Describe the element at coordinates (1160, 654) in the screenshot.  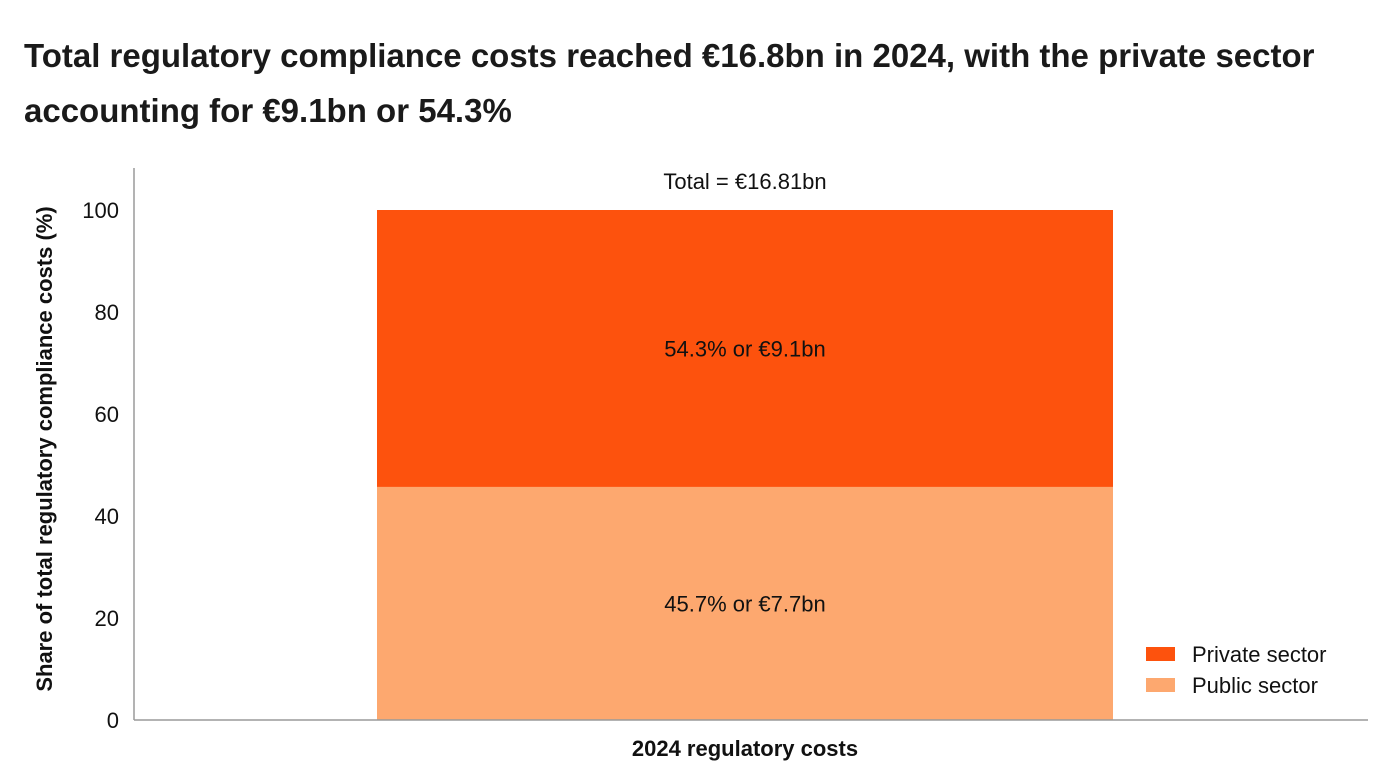
I see `legend-swatch-private-sector` at that location.